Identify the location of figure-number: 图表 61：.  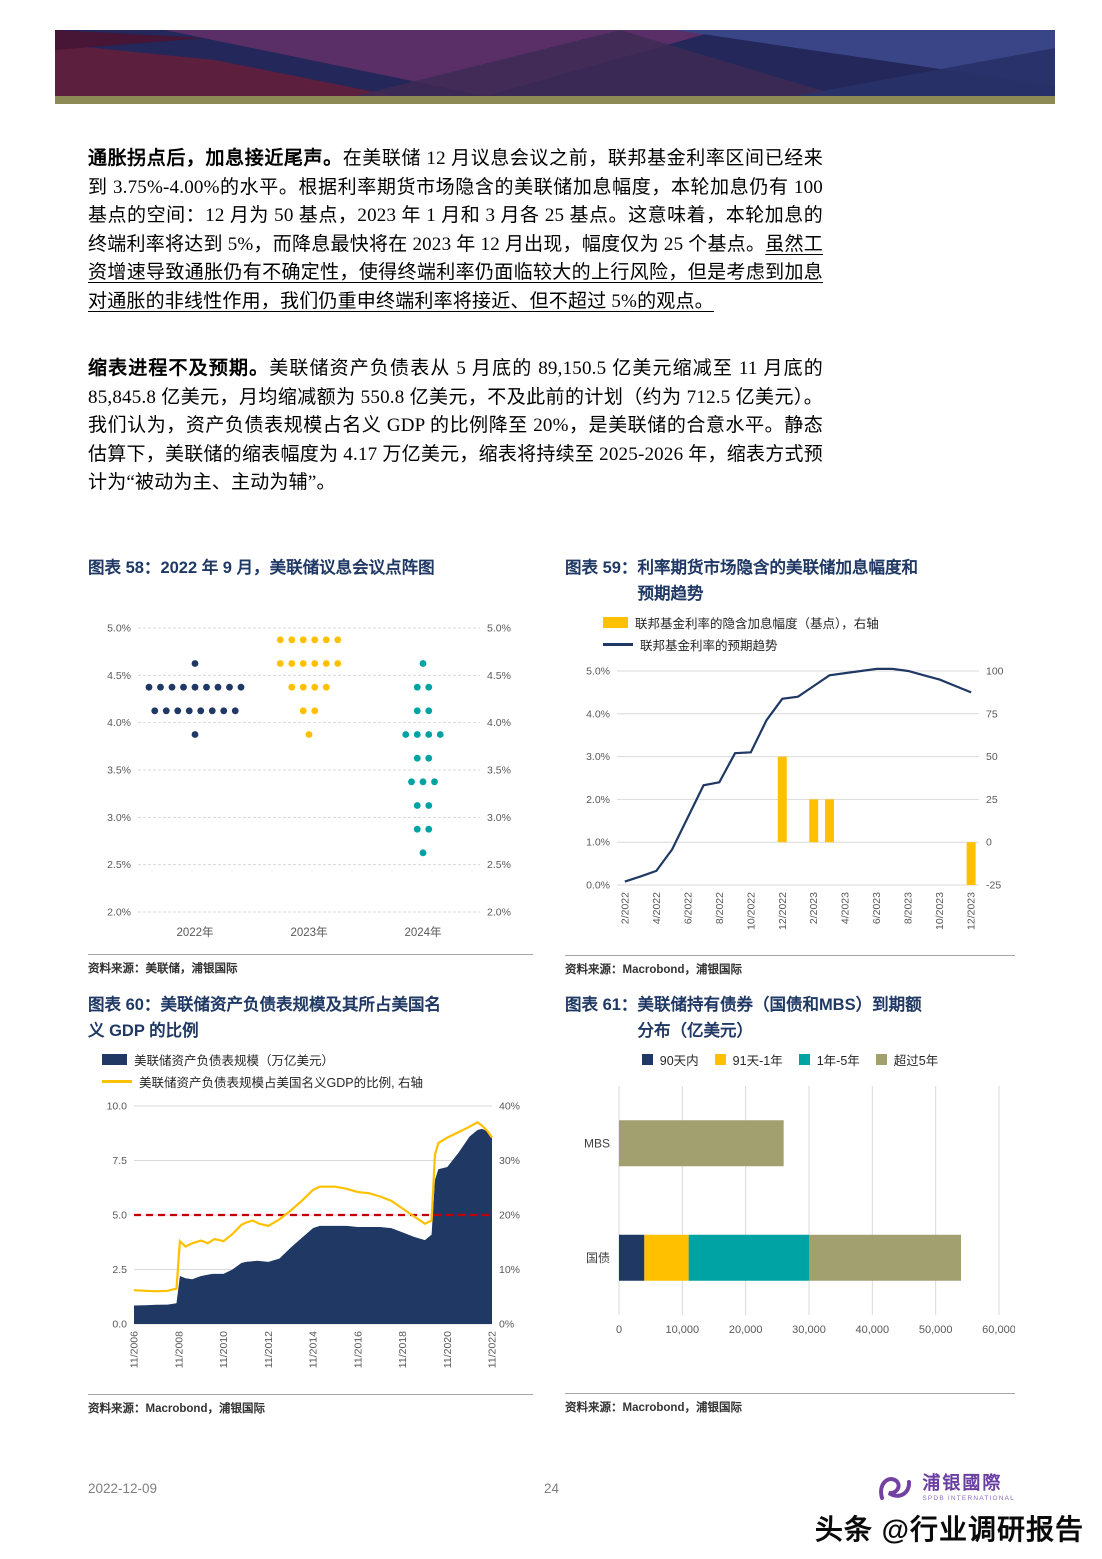
(601, 1005).